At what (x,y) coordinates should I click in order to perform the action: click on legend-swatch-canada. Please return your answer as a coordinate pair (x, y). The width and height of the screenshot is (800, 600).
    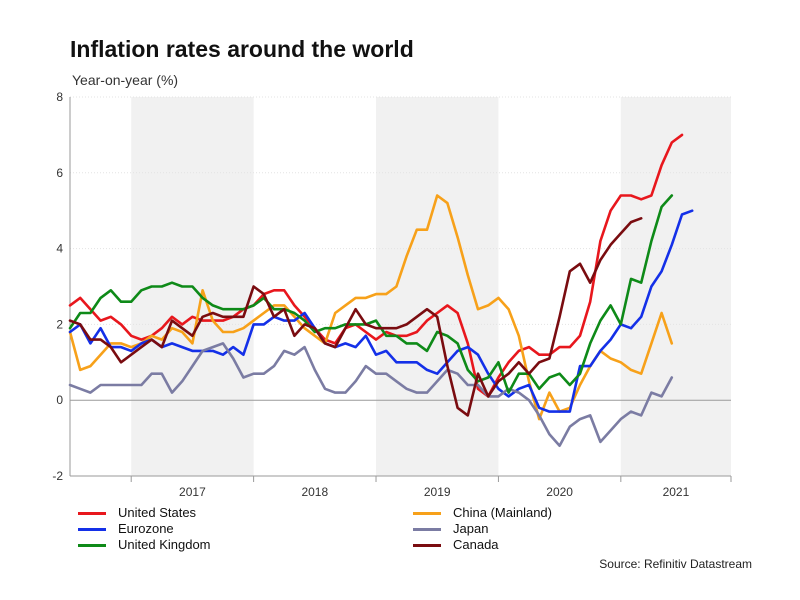
    Looking at the image, I should click on (427, 545).